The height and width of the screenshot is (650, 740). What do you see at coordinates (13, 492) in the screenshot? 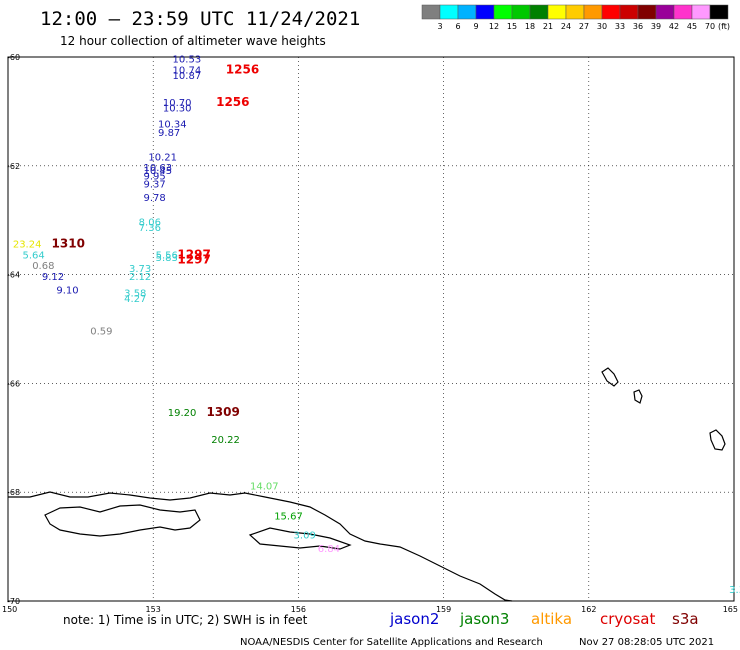
I see `y-tick-label: -68` at bounding box center [13, 492].